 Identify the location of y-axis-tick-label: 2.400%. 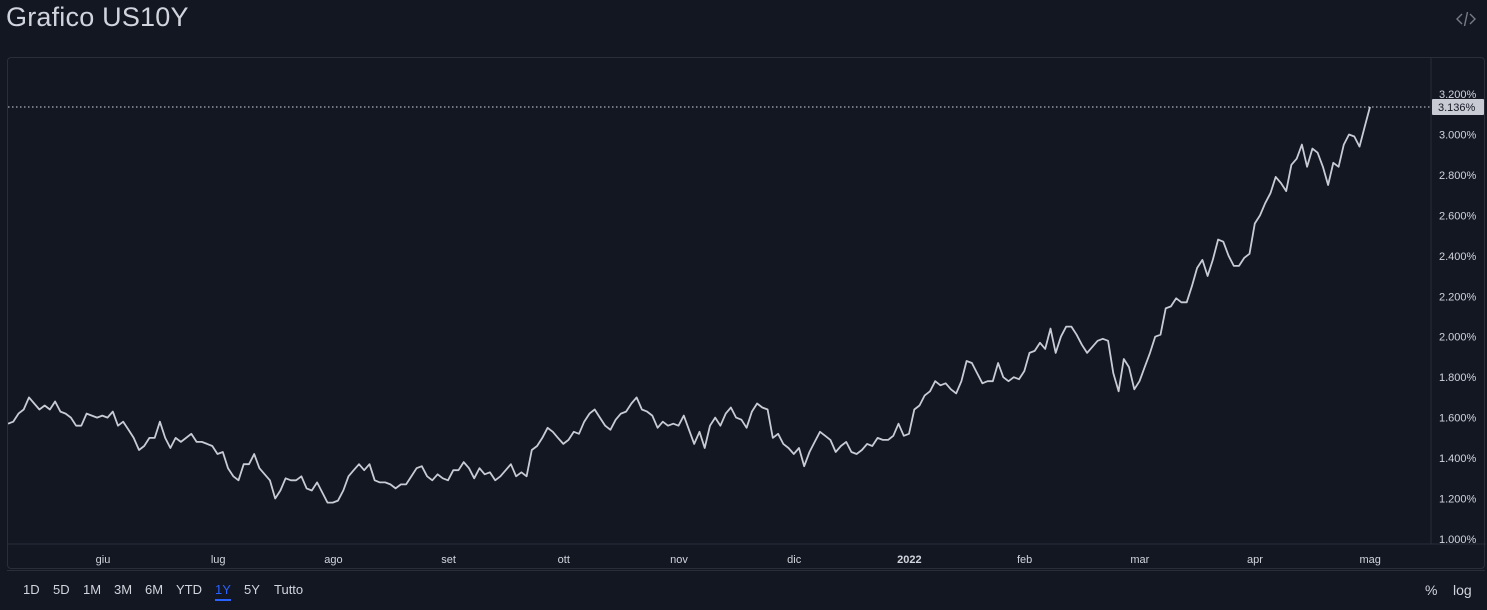
(1458, 257).